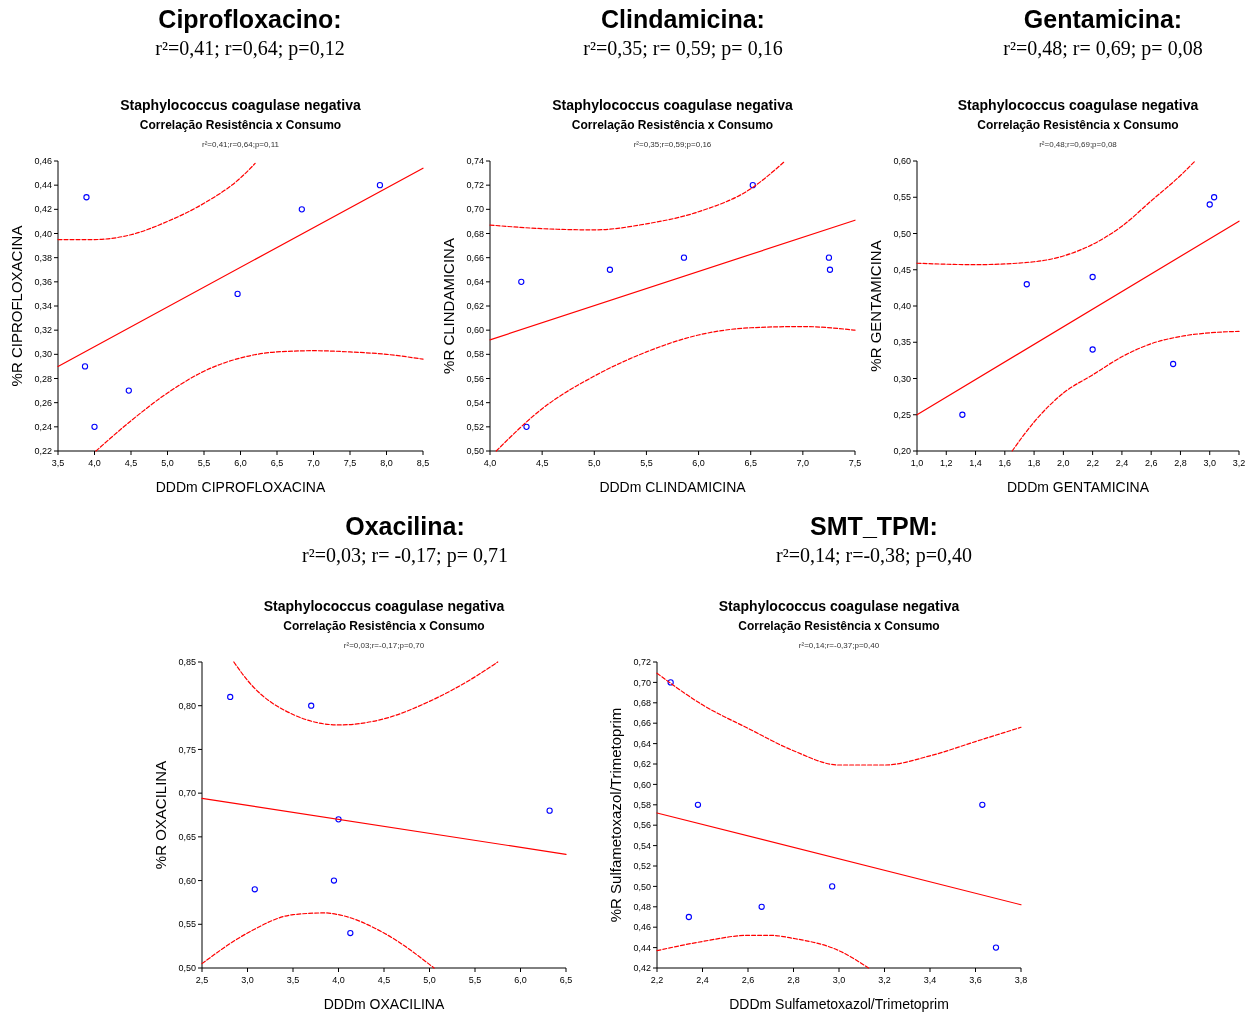 This screenshot has height=1012, width=1246. What do you see at coordinates (16, 306) in the screenshot?
I see `y-axis-title: %R CIPROFLOXACINA` at bounding box center [16, 306].